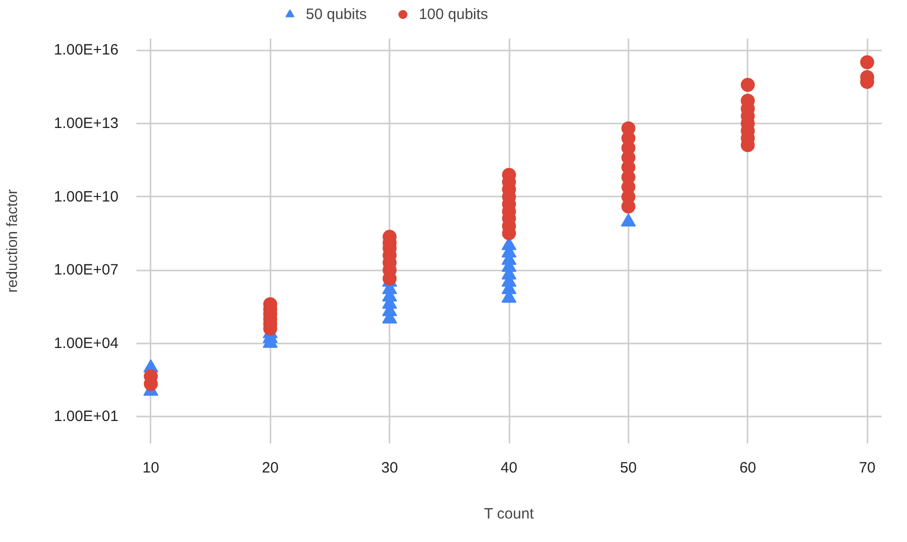 This screenshot has height=542, width=907. Describe the element at coordinates (151, 468) in the screenshot. I see `x-tick-label: 10` at that location.